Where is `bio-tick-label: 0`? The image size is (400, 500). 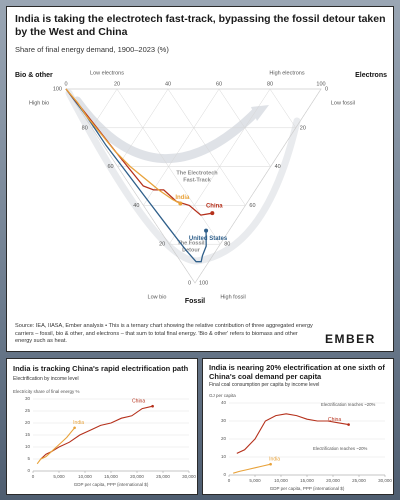 bio-tick-label: 0 is located at coordinates (189, 283).